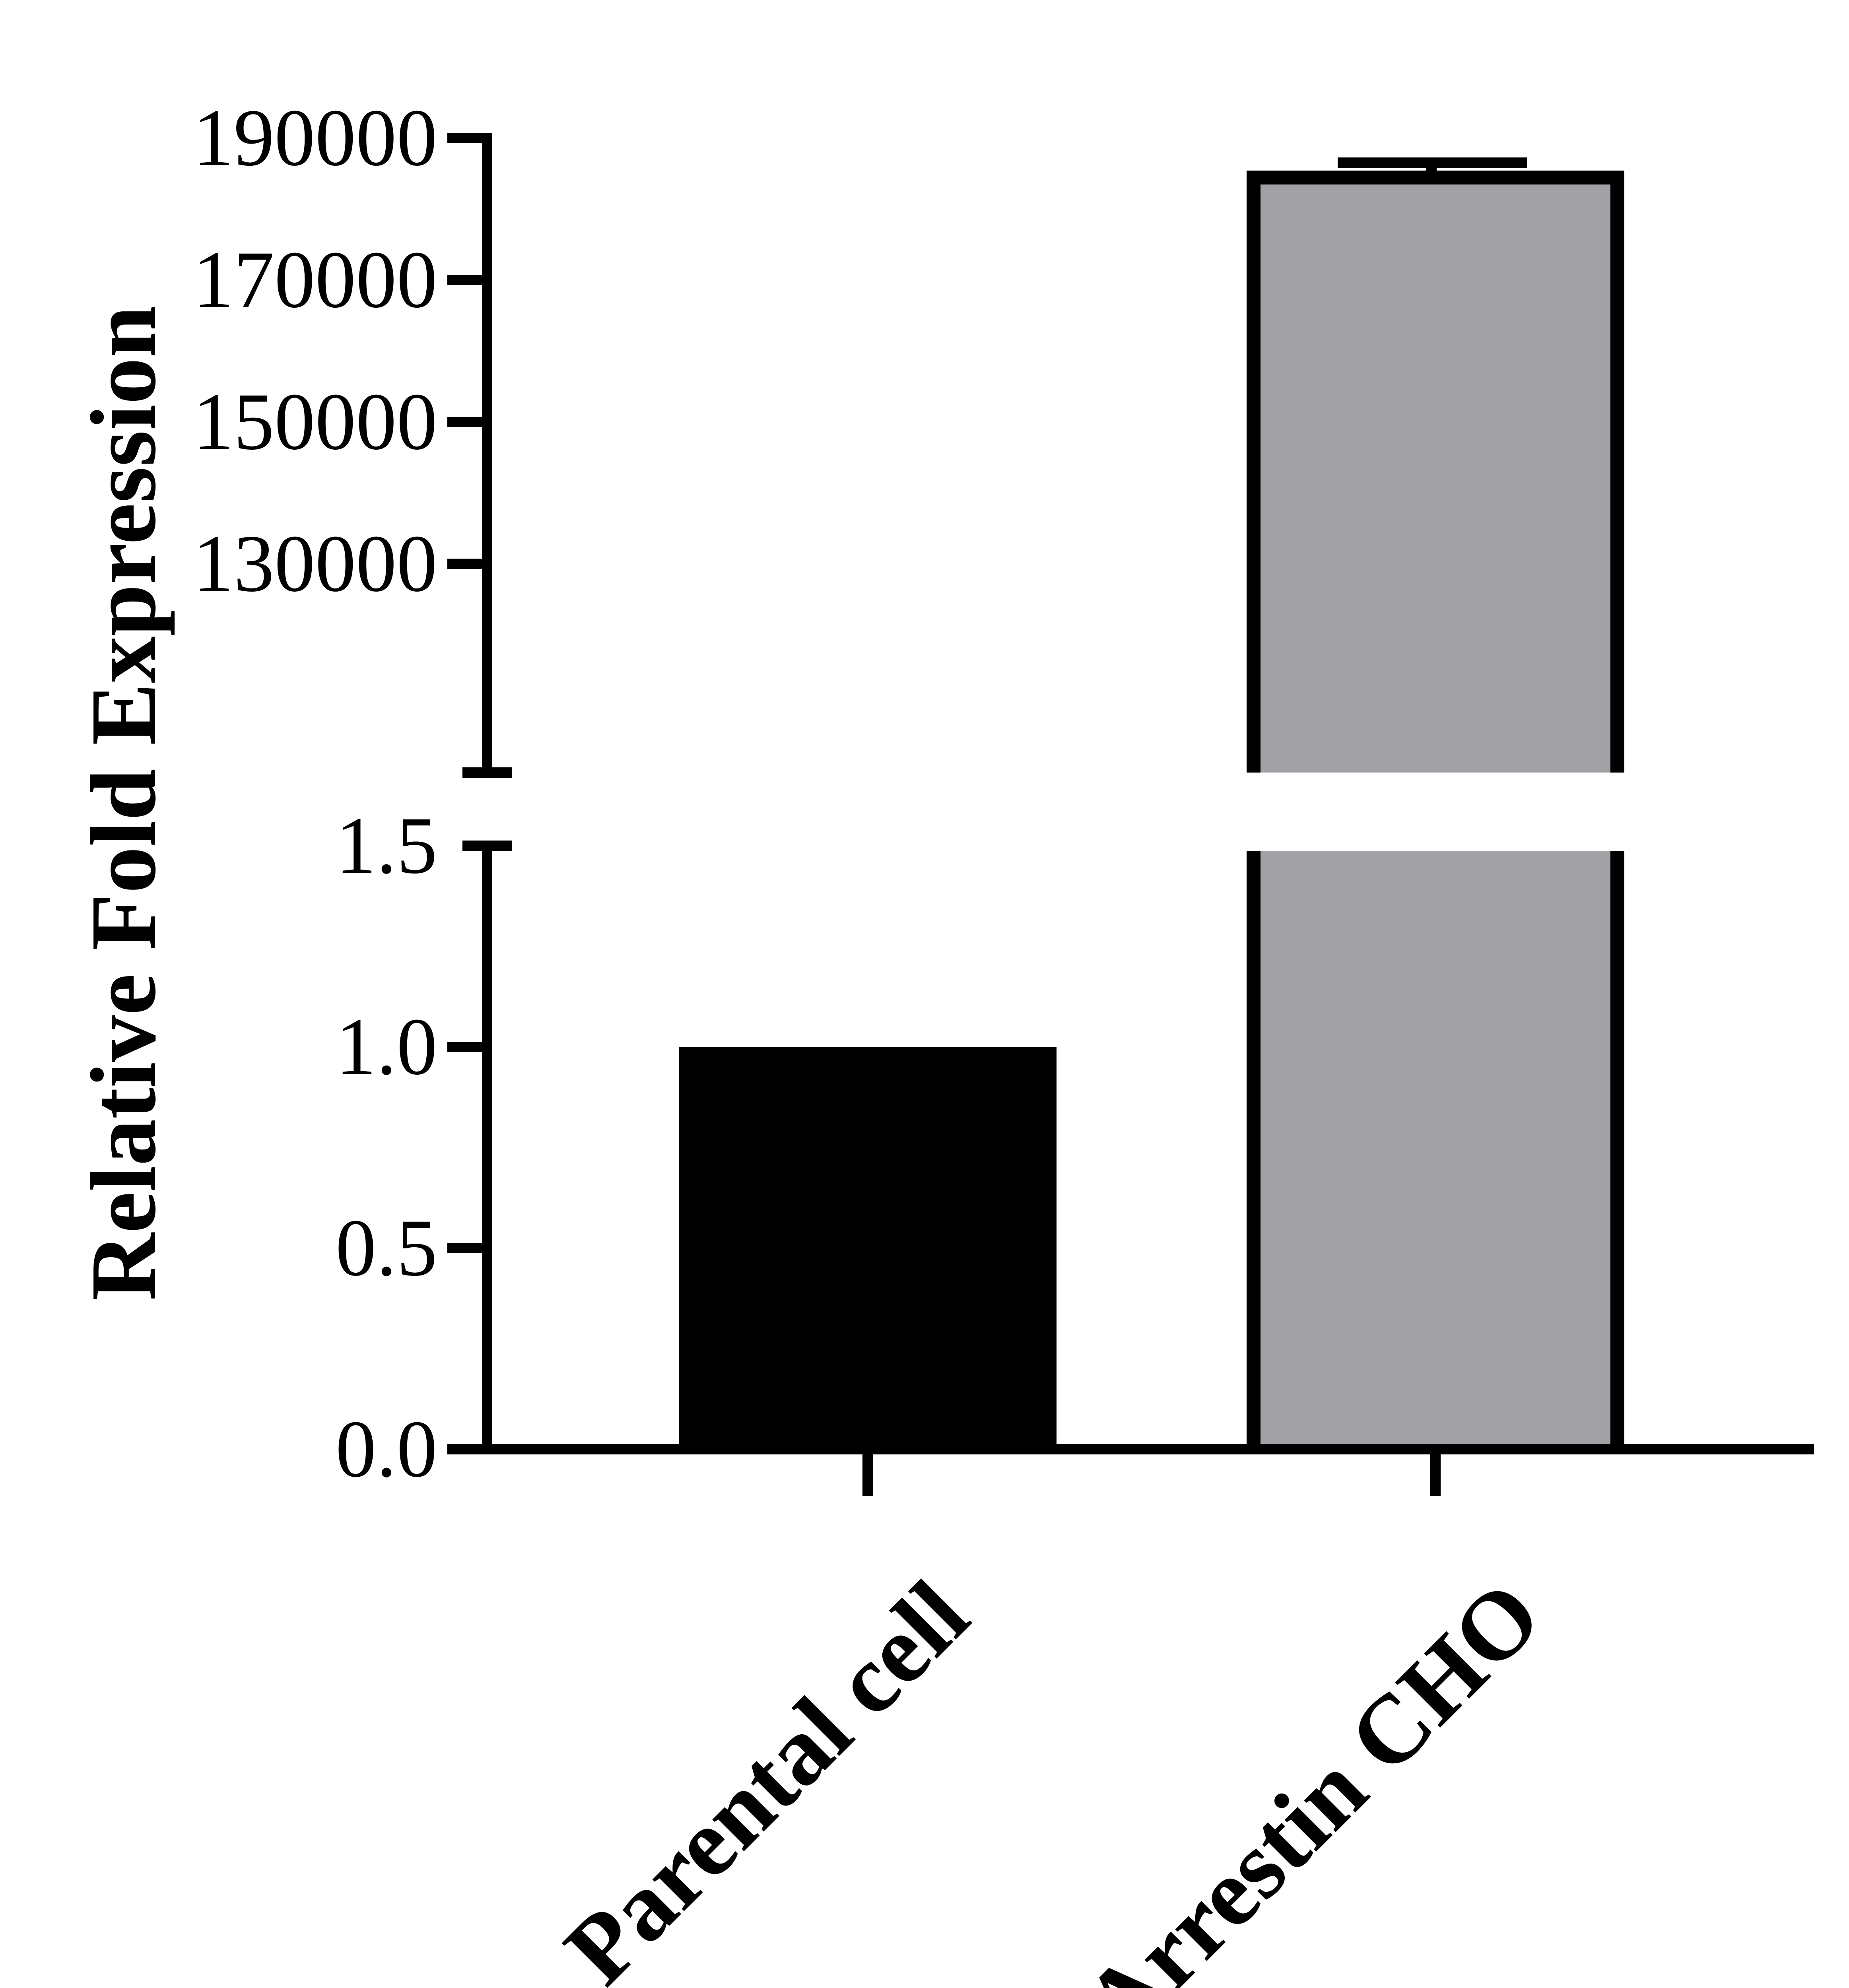  Describe the element at coordinates (487, 846) in the screenshot. I see `y-axis-break-cap-lower` at that location.